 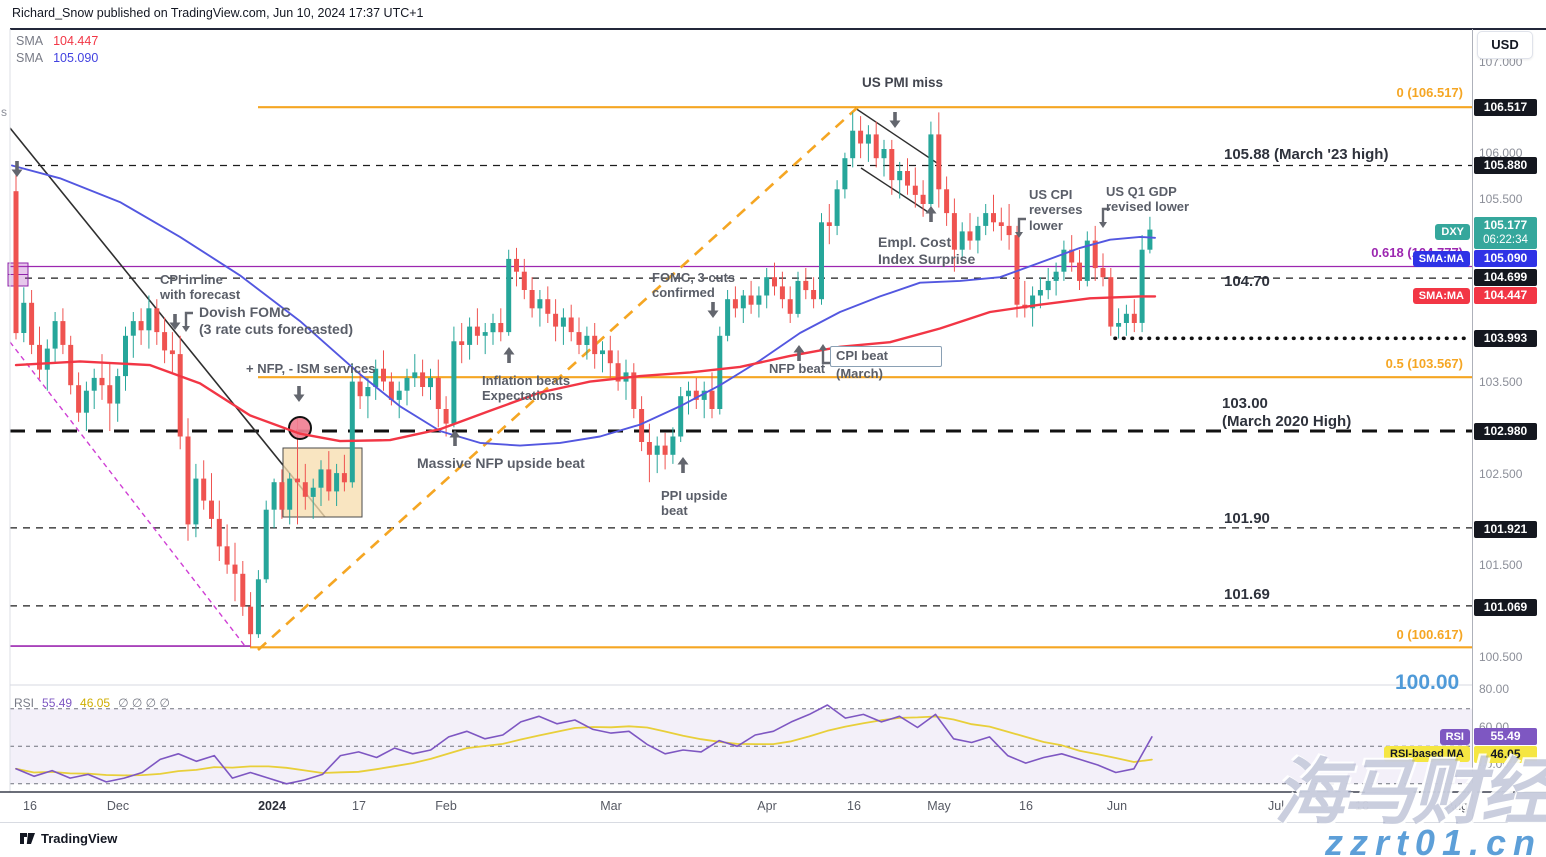 What do you see at coordinates (118, 806) in the screenshot?
I see `time-axis-label: Dec` at bounding box center [118, 806].